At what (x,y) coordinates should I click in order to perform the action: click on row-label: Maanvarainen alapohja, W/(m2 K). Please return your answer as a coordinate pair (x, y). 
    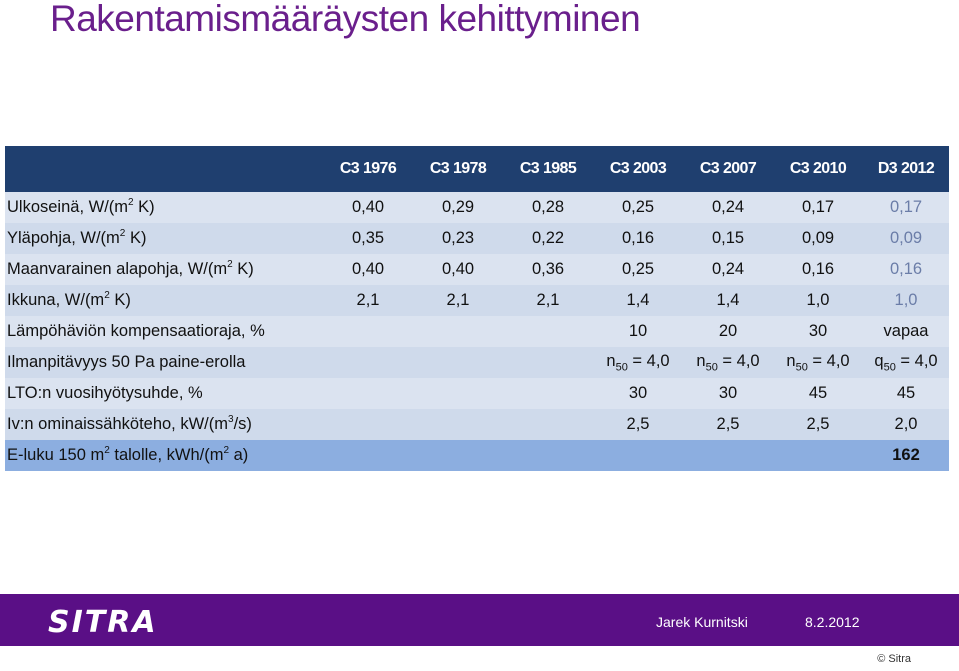
    Looking at the image, I should click on (164, 269).